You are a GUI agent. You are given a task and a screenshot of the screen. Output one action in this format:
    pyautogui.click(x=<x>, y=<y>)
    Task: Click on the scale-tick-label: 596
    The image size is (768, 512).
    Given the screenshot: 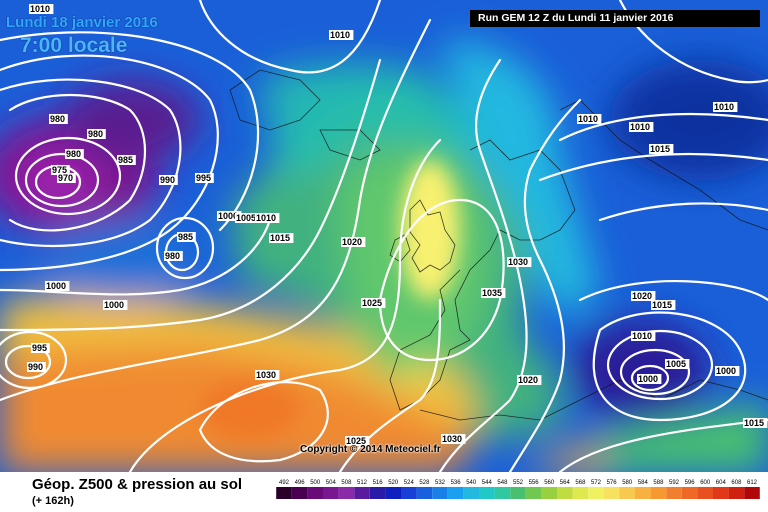 What is the action you would take?
    pyautogui.click(x=690, y=483)
    